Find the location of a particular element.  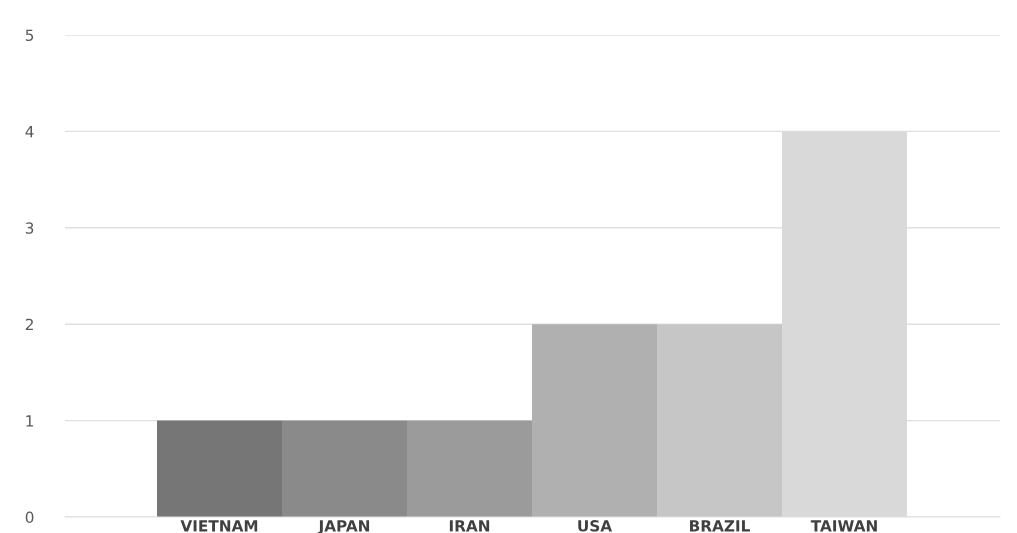

x-tick-label: BRAZIL is located at coordinates (720, 526).